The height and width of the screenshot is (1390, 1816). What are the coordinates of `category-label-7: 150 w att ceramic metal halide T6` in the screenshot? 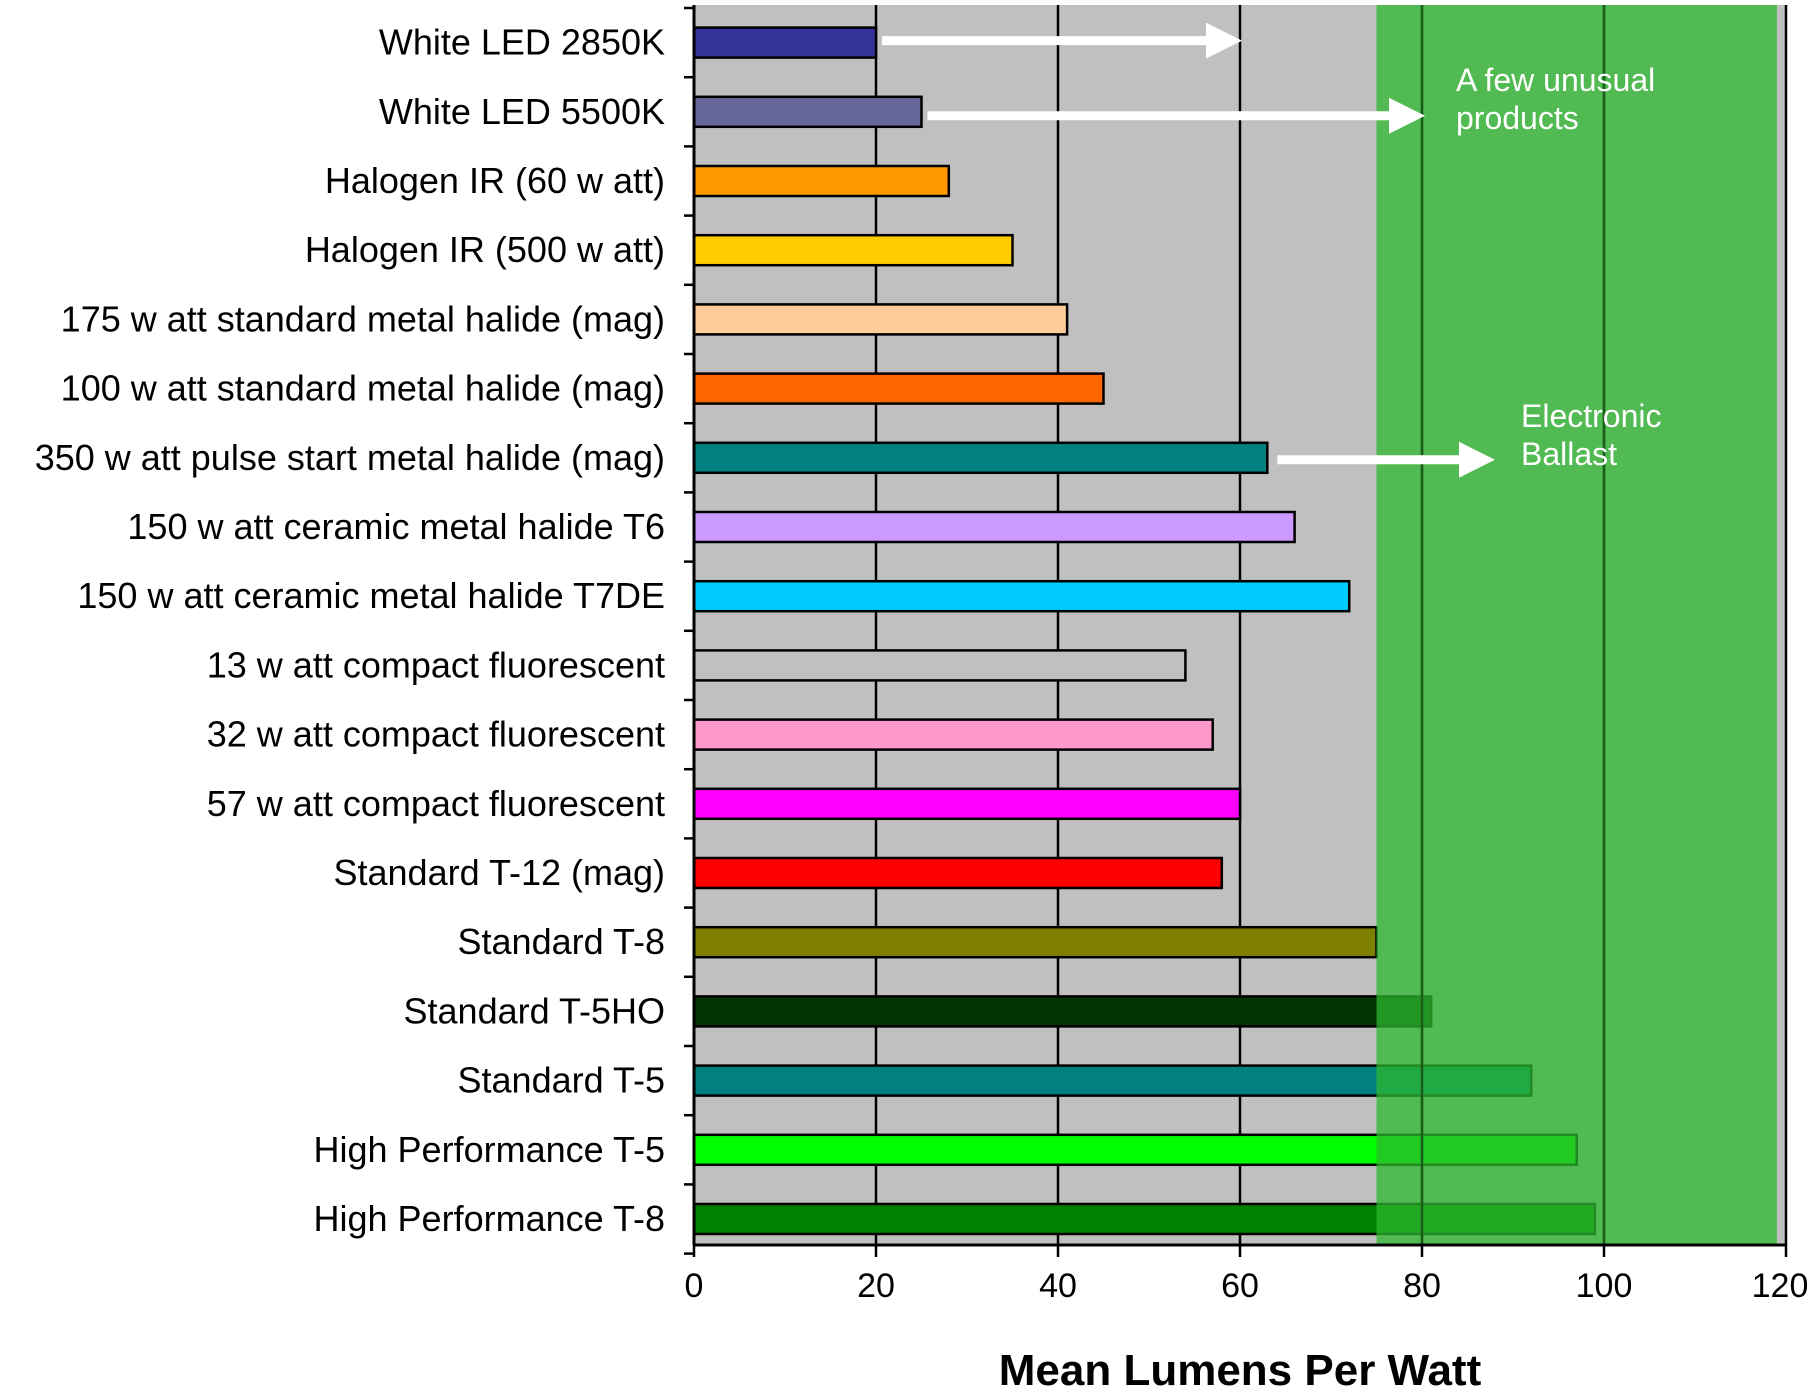 It's located at (396, 526).